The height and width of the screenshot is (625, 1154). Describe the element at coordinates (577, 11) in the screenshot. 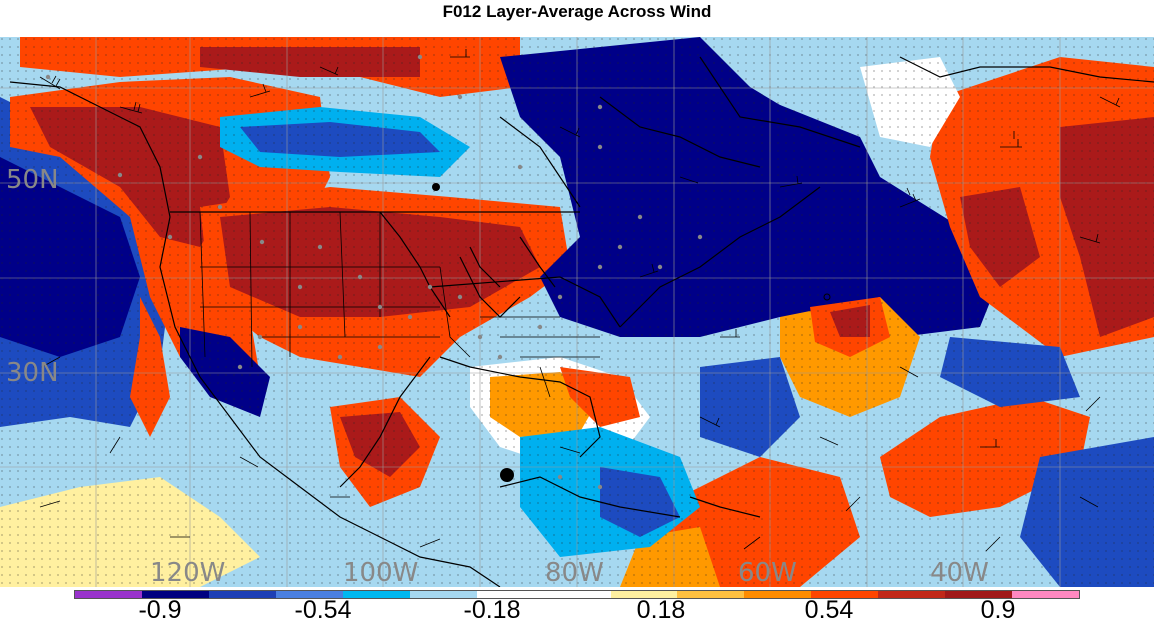

I see `map-title: F012 Layer-Average Across Wind` at that location.